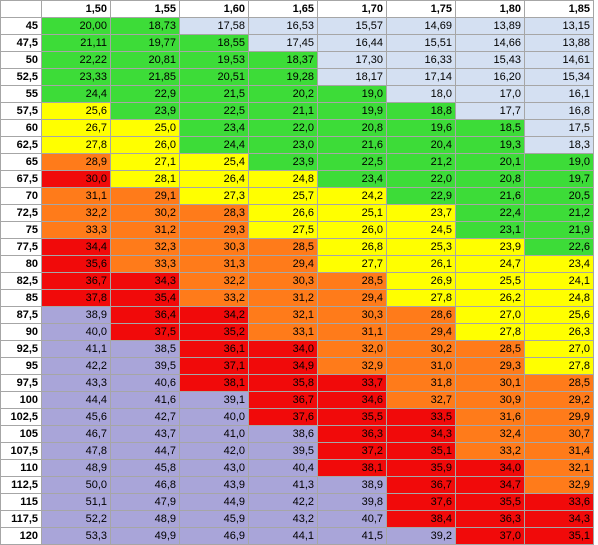  What do you see at coordinates (490, 264) in the screenshot?
I see `value-cell: 24,7` at bounding box center [490, 264].